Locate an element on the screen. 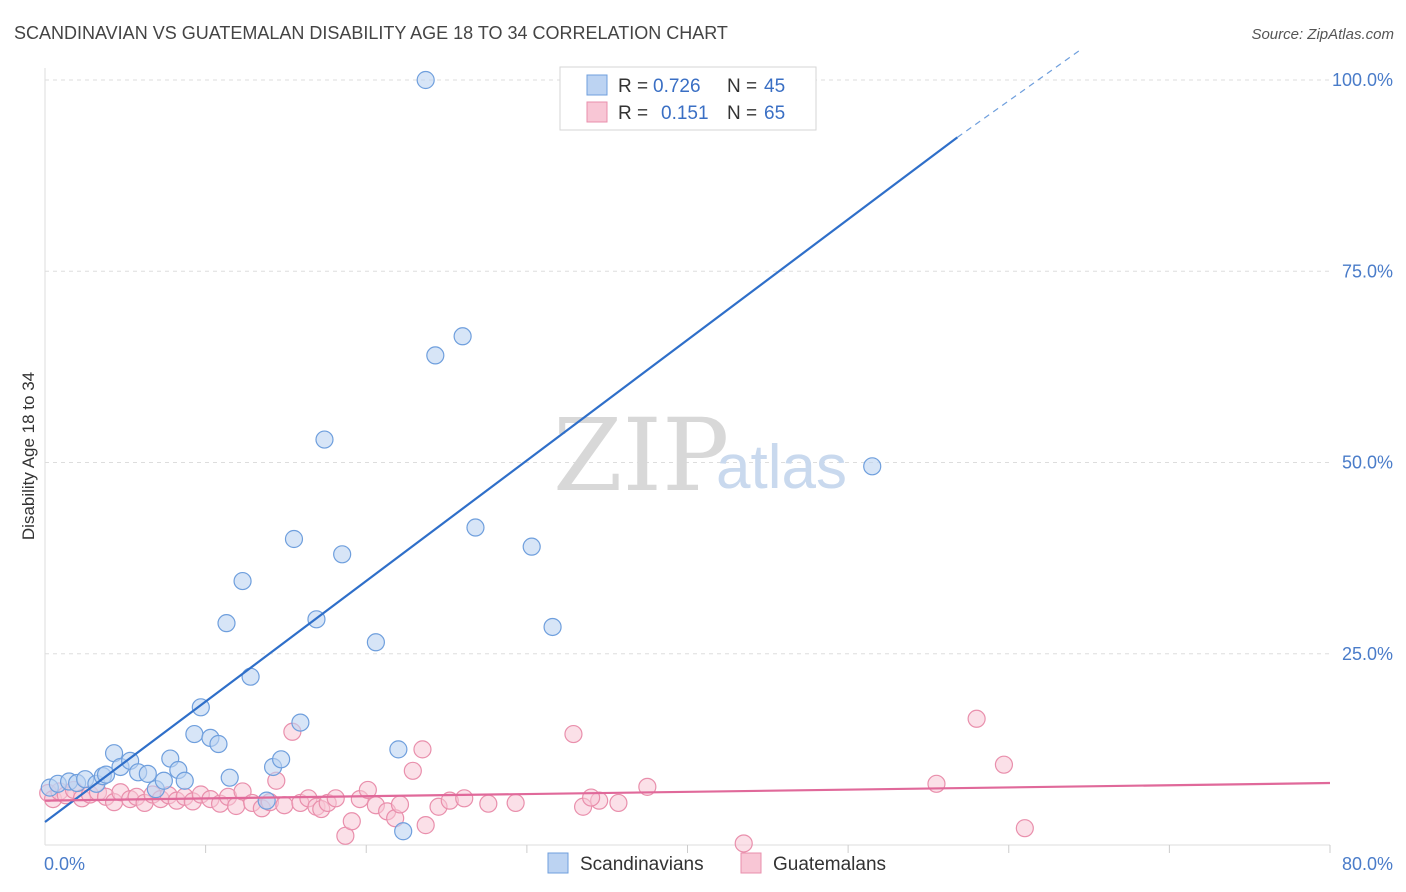 Image resolution: width=1406 pixels, height=892 pixels. watermark-atlas: atlas is located at coordinates (781, 467).